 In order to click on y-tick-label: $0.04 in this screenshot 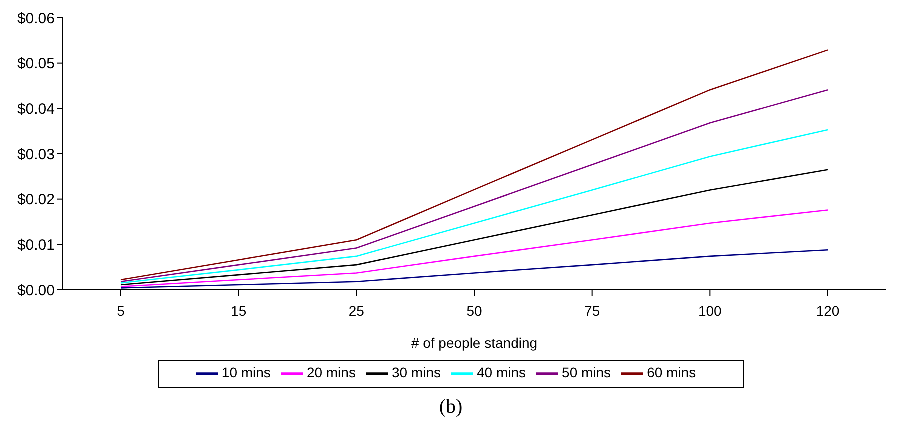, I will do `click(36, 109)`.